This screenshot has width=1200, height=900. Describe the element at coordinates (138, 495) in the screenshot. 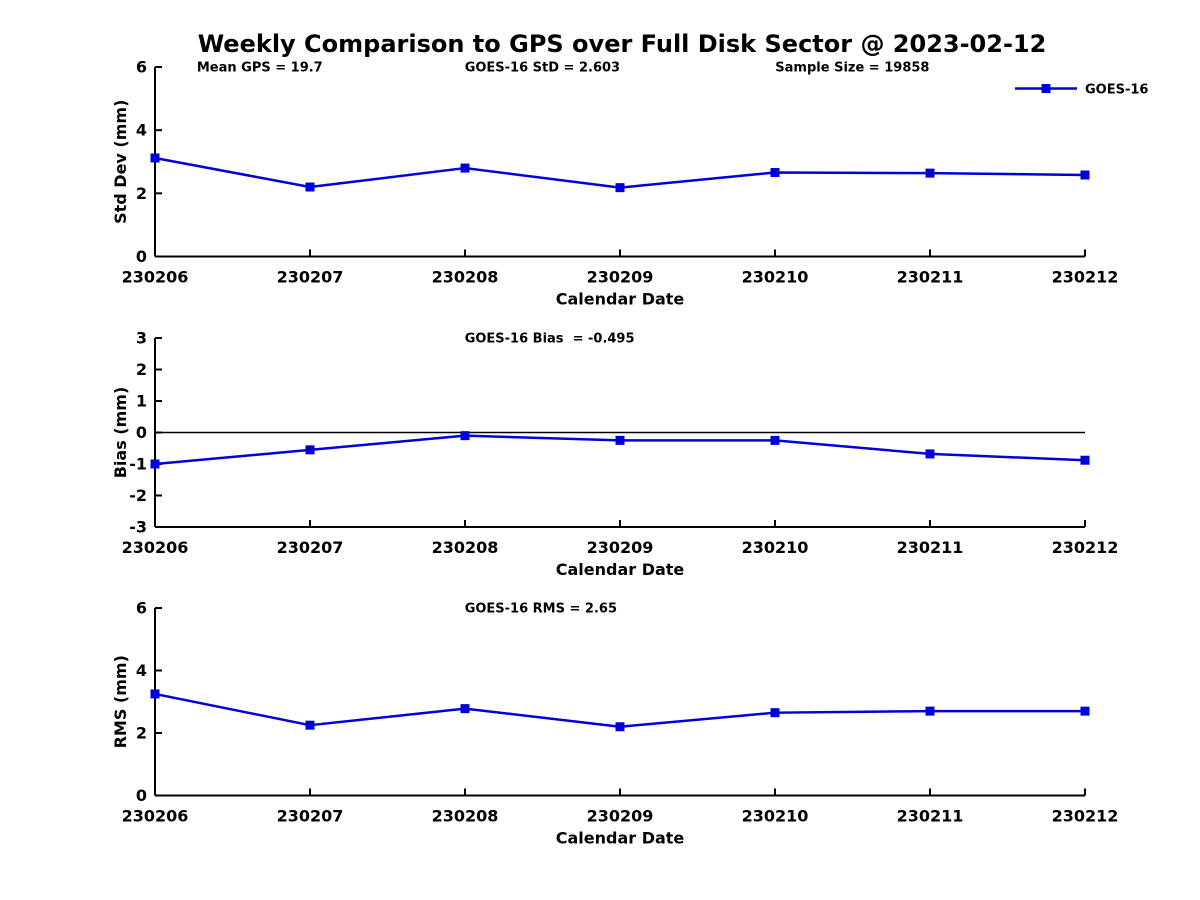

I see `y-tick-label: -2` at that location.